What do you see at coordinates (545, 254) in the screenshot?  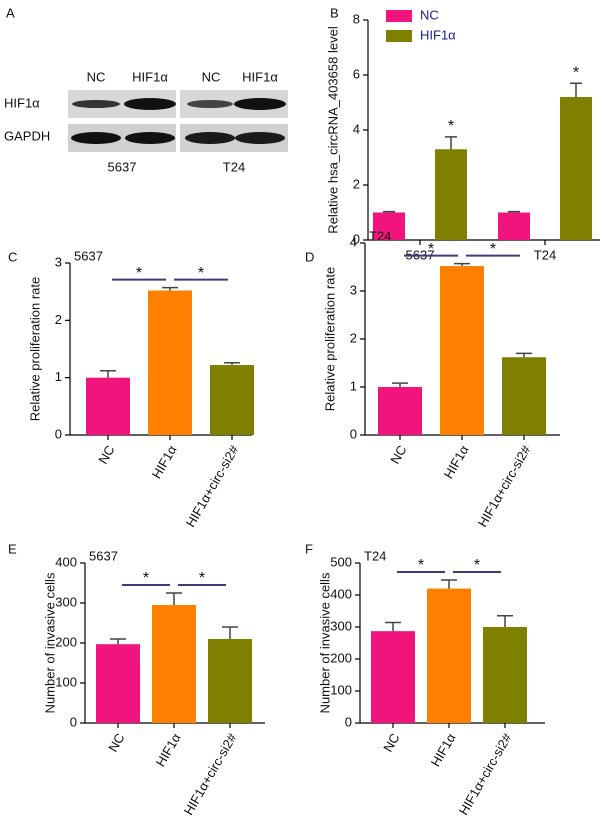 I see `x-tick-label: T24` at bounding box center [545, 254].